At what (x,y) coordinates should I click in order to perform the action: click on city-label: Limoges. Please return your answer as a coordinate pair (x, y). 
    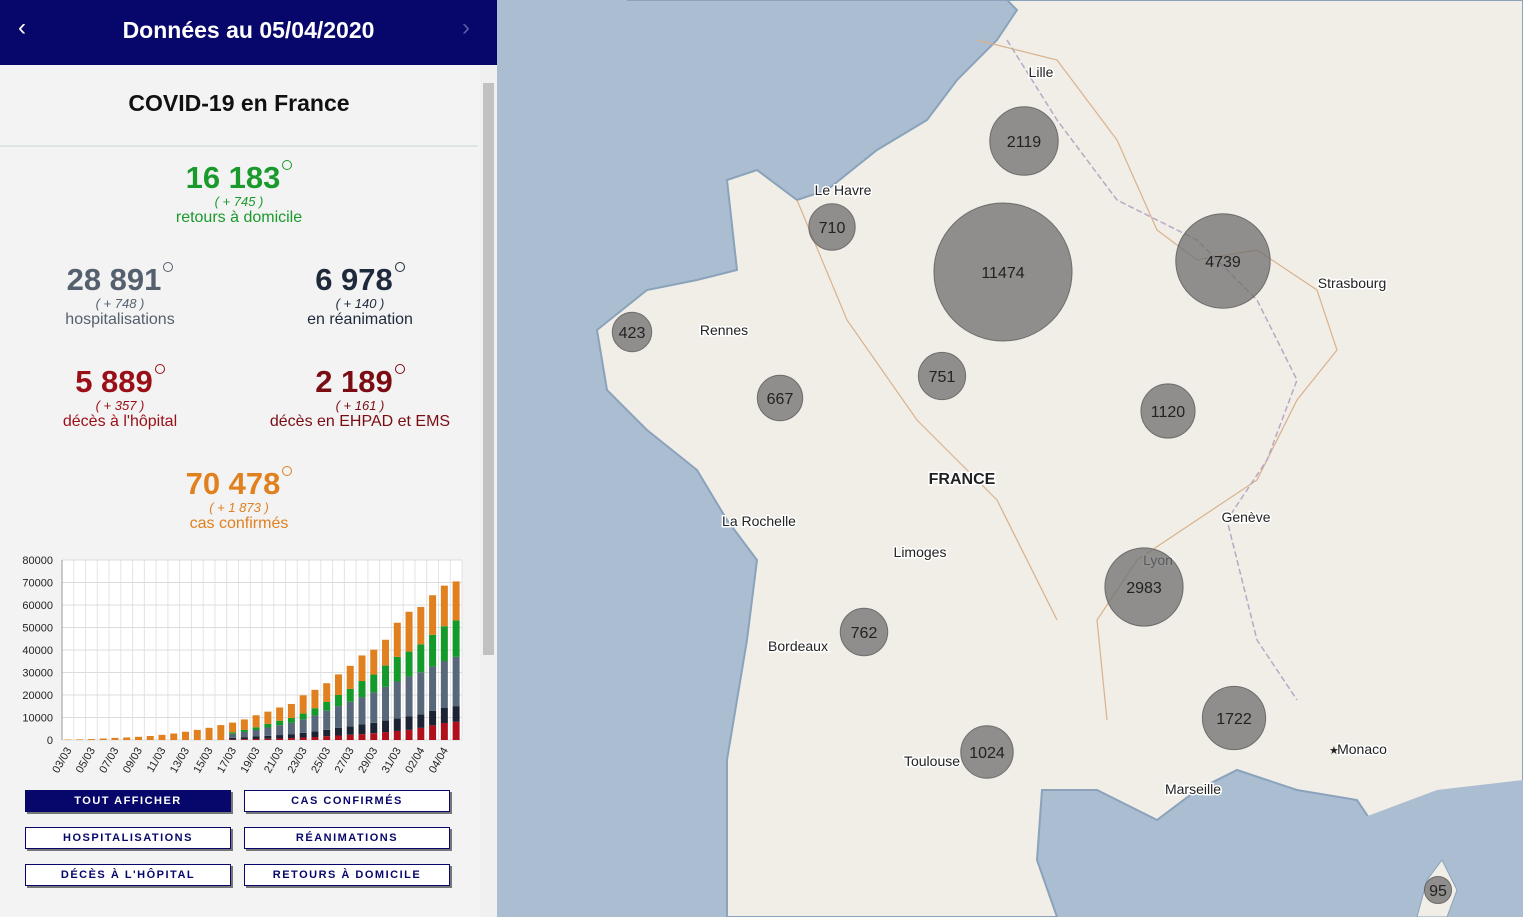
    Looking at the image, I should click on (920, 552).